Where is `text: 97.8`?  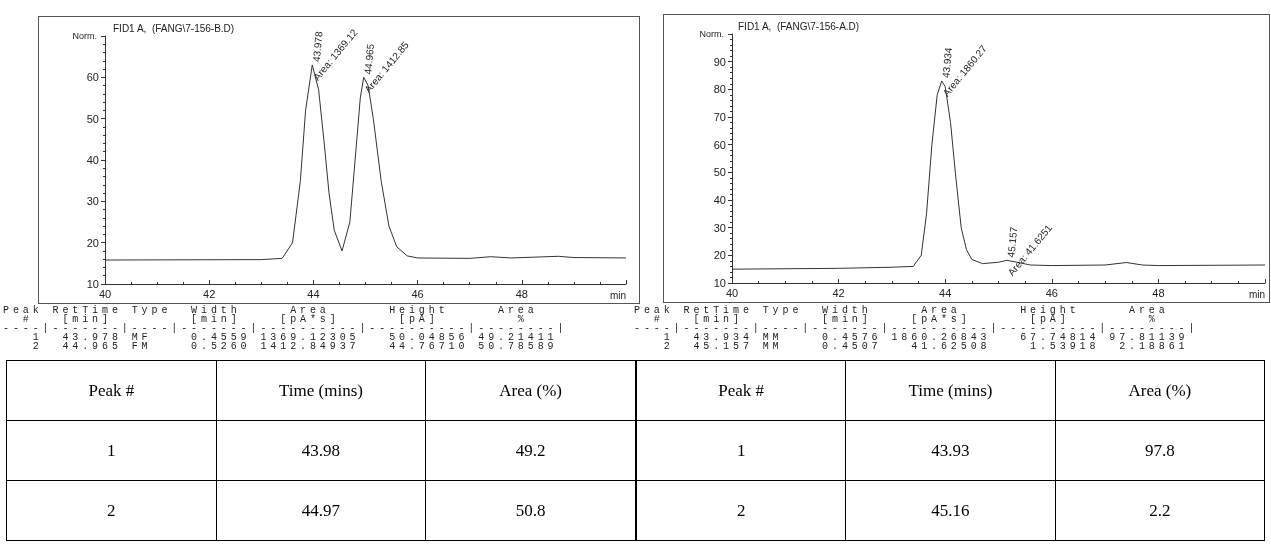 text: 97.8 is located at coordinates (1160, 450).